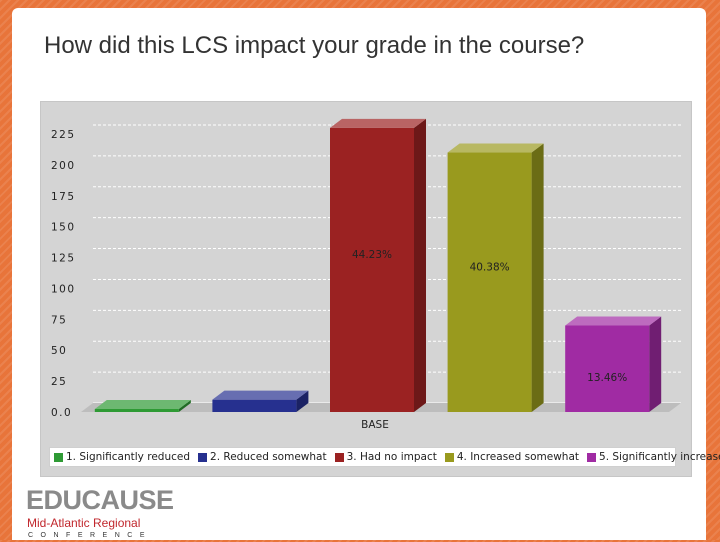 The image size is (720, 542). I want to click on legend-label: 5. Significantly increased, so click(659, 457).